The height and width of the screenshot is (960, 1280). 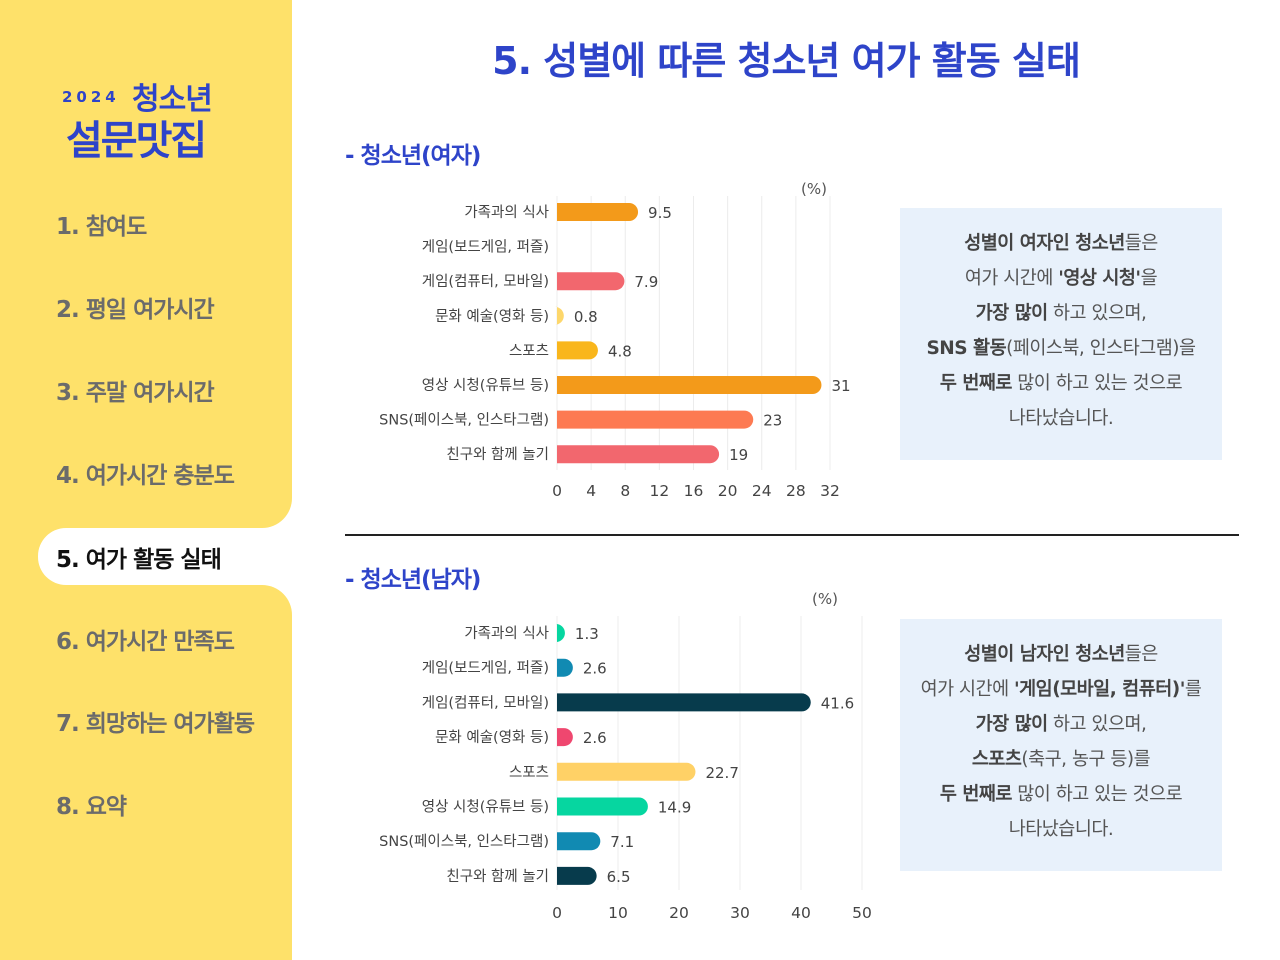 What do you see at coordinates (139, 560) in the screenshot?
I see `nav-item-leisure-activities: 5. 여가 활동 실태` at bounding box center [139, 560].